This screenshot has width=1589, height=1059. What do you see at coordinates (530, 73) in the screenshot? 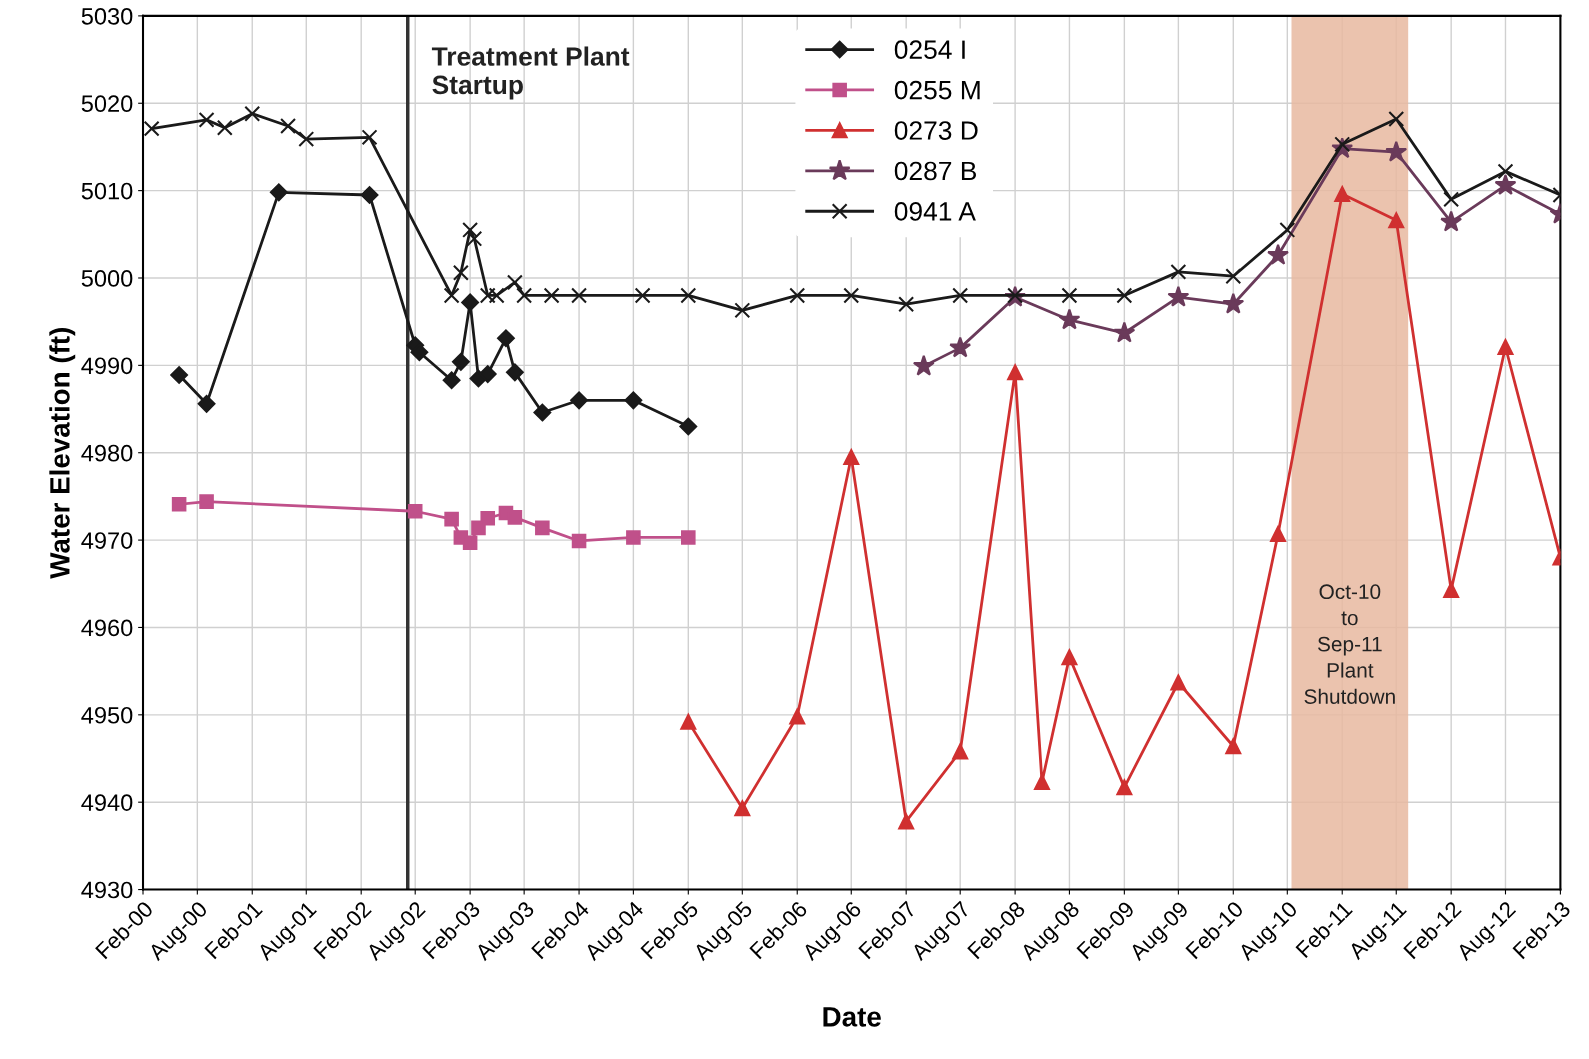
I see `ref-line-label: Treatment Plant Startup` at bounding box center [530, 73].